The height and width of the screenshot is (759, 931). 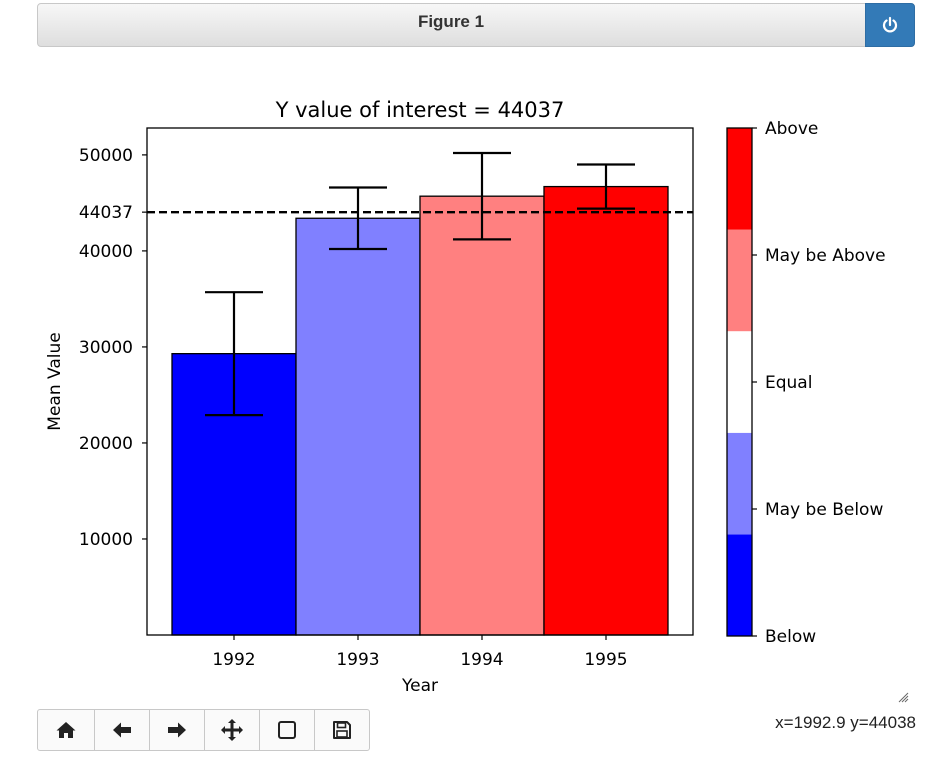 I want to click on arrow-left-icon, so click(x=122, y=730).